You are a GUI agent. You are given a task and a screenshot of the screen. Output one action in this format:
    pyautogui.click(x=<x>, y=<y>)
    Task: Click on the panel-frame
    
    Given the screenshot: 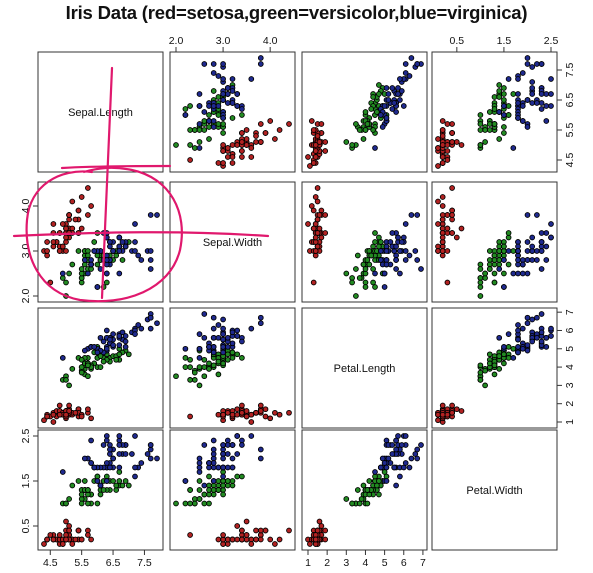 What is the action you would take?
    pyautogui.click(x=100, y=490)
    